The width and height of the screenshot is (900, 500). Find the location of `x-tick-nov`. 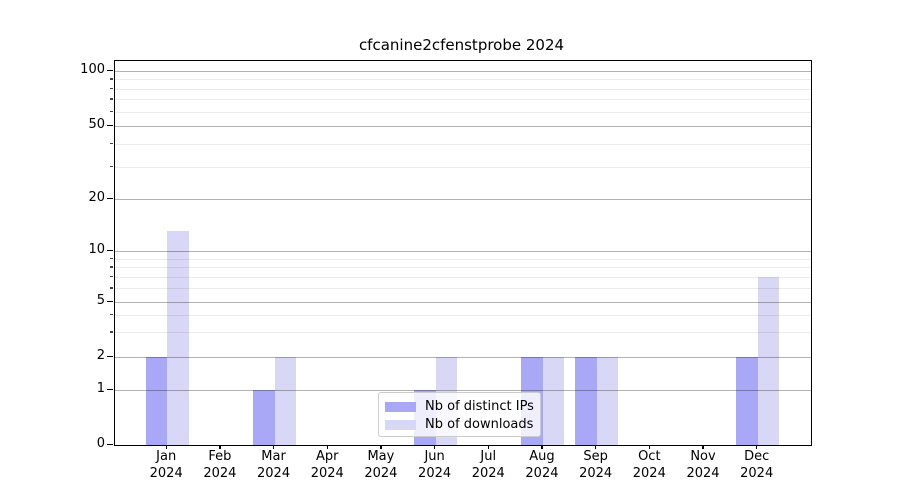

x-tick-nov is located at coordinates (703, 447).